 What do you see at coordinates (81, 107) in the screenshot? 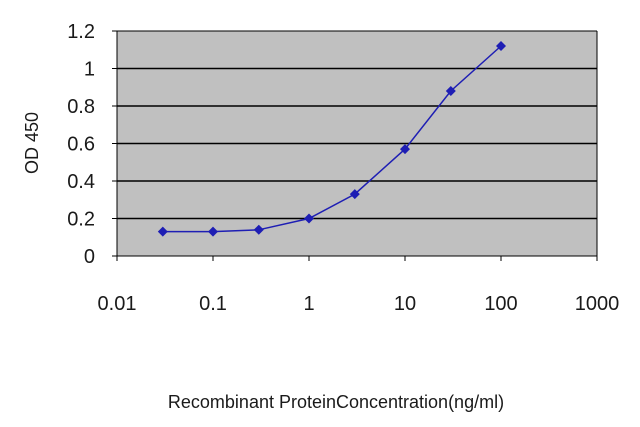
I see `y-tick-label-4: 0.8` at bounding box center [81, 107].